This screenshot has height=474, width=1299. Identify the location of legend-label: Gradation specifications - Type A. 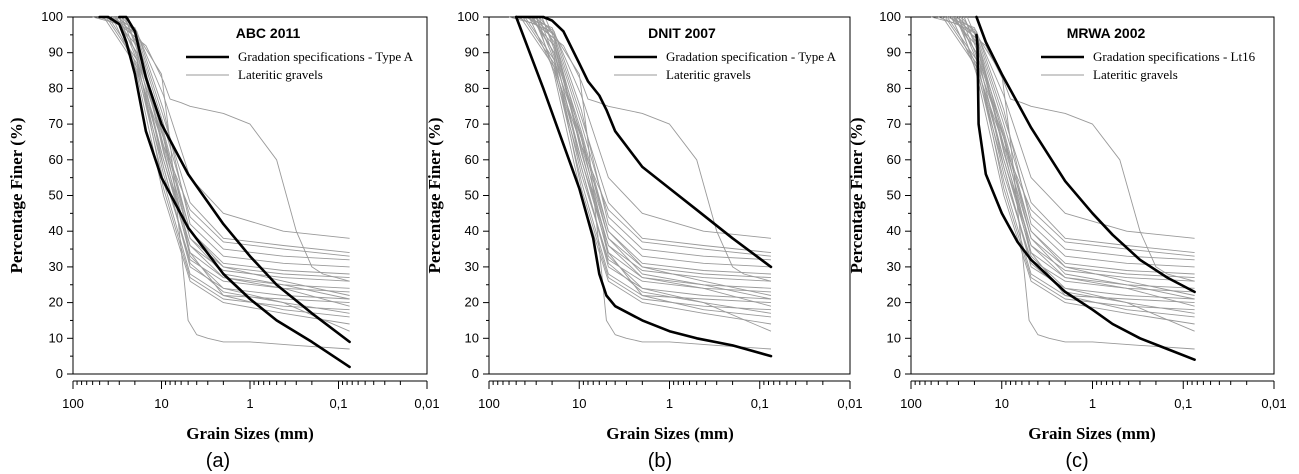
(326, 56).